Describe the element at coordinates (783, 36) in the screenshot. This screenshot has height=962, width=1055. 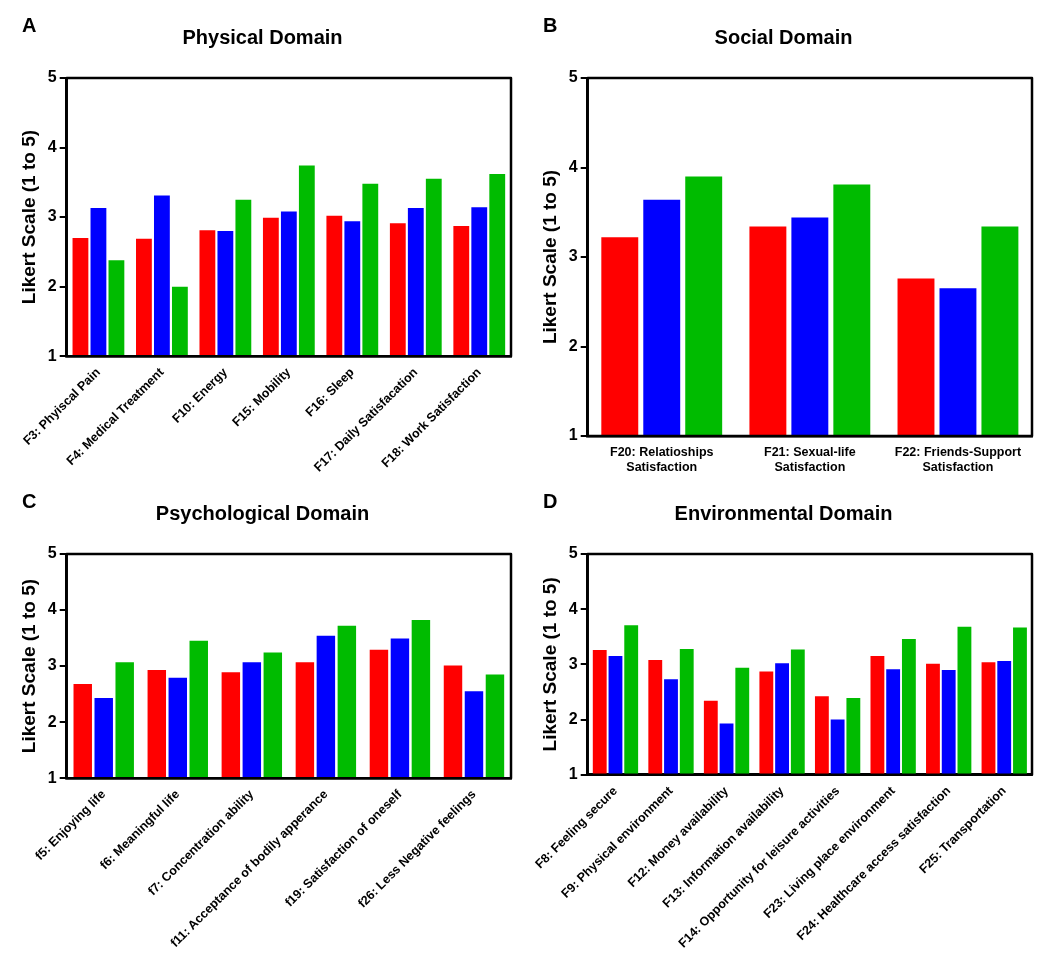
I see `chart-title: Social Domain` at that location.